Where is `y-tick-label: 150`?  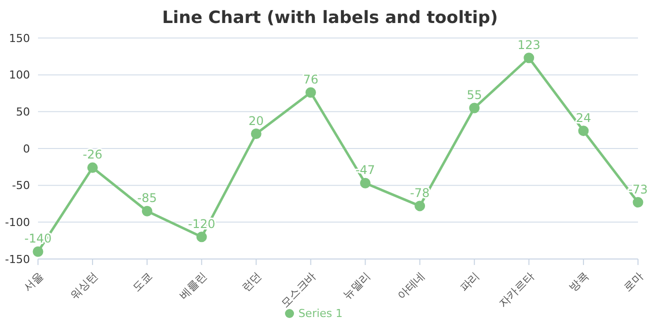 y-tick-label: 150 is located at coordinates (19, 38).